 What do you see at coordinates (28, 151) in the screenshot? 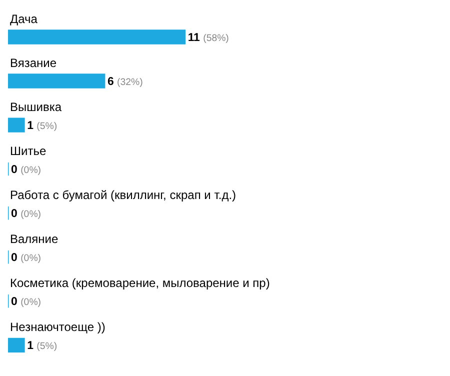
I see `y-tick-label: Шитье` at bounding box center [28, 151].